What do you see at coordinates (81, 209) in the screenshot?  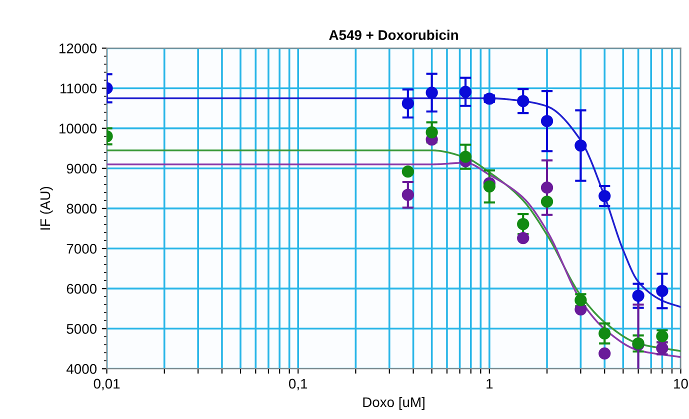 I see `y-tick-label: 8000` at bounding box center [81, 209].